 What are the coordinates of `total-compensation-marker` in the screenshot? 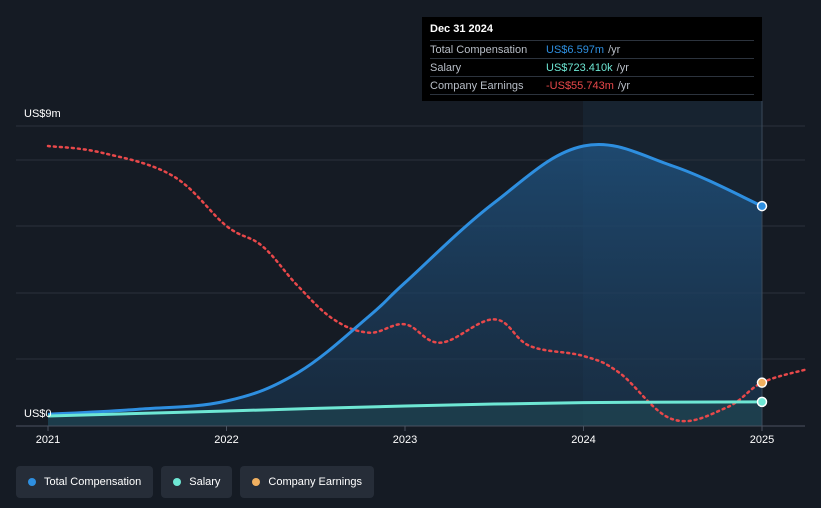 It's located at (762, 206).